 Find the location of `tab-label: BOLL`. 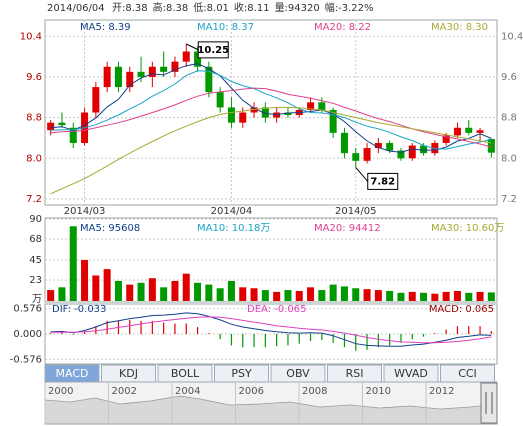

tab-label: BOLL is located at coordinates (185, 373).